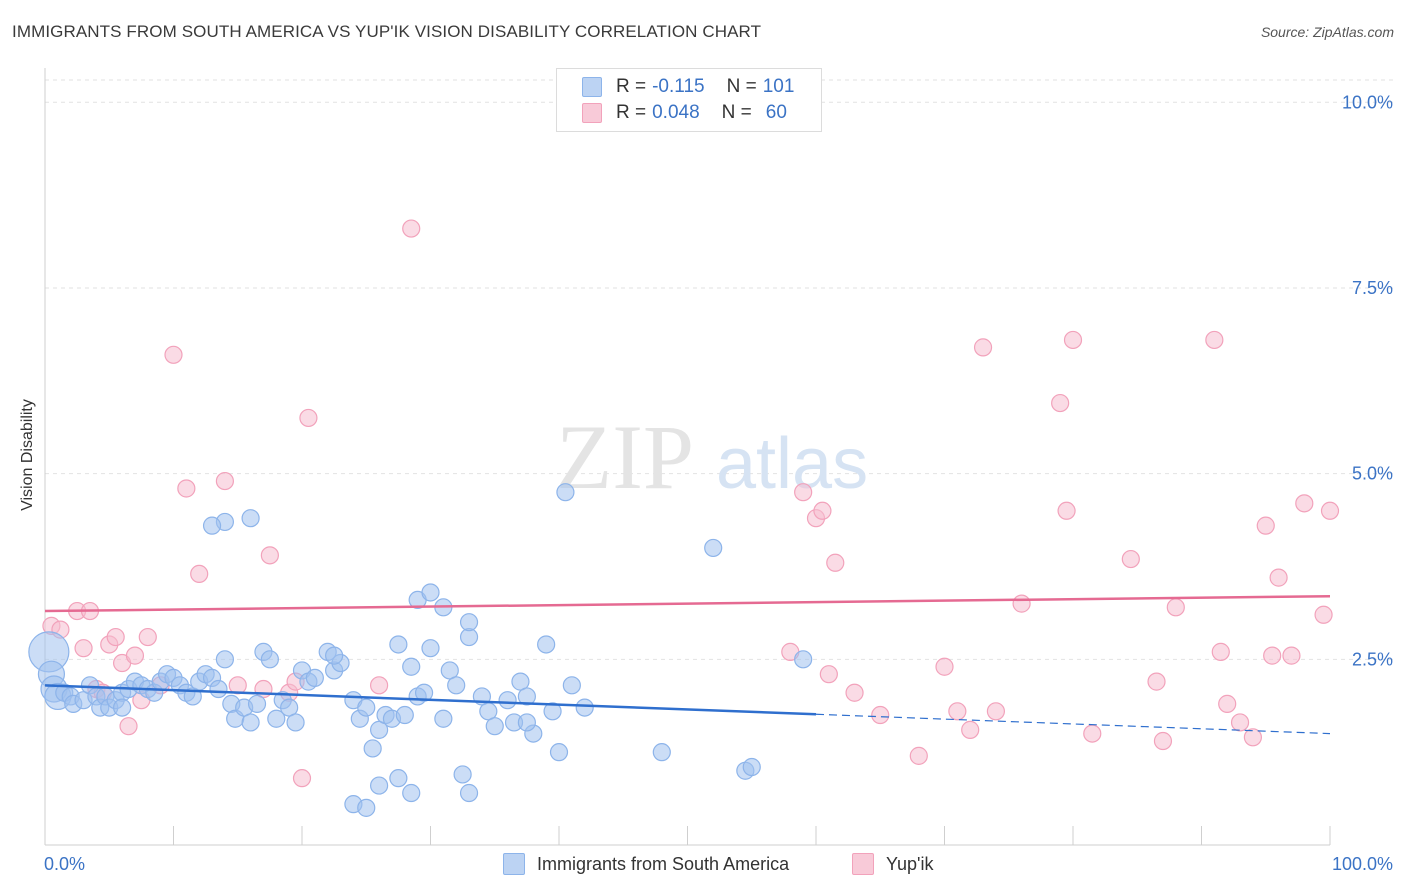  I want to click on bottom-legend-south-america: Immigrants from South America, so click(646, 864).